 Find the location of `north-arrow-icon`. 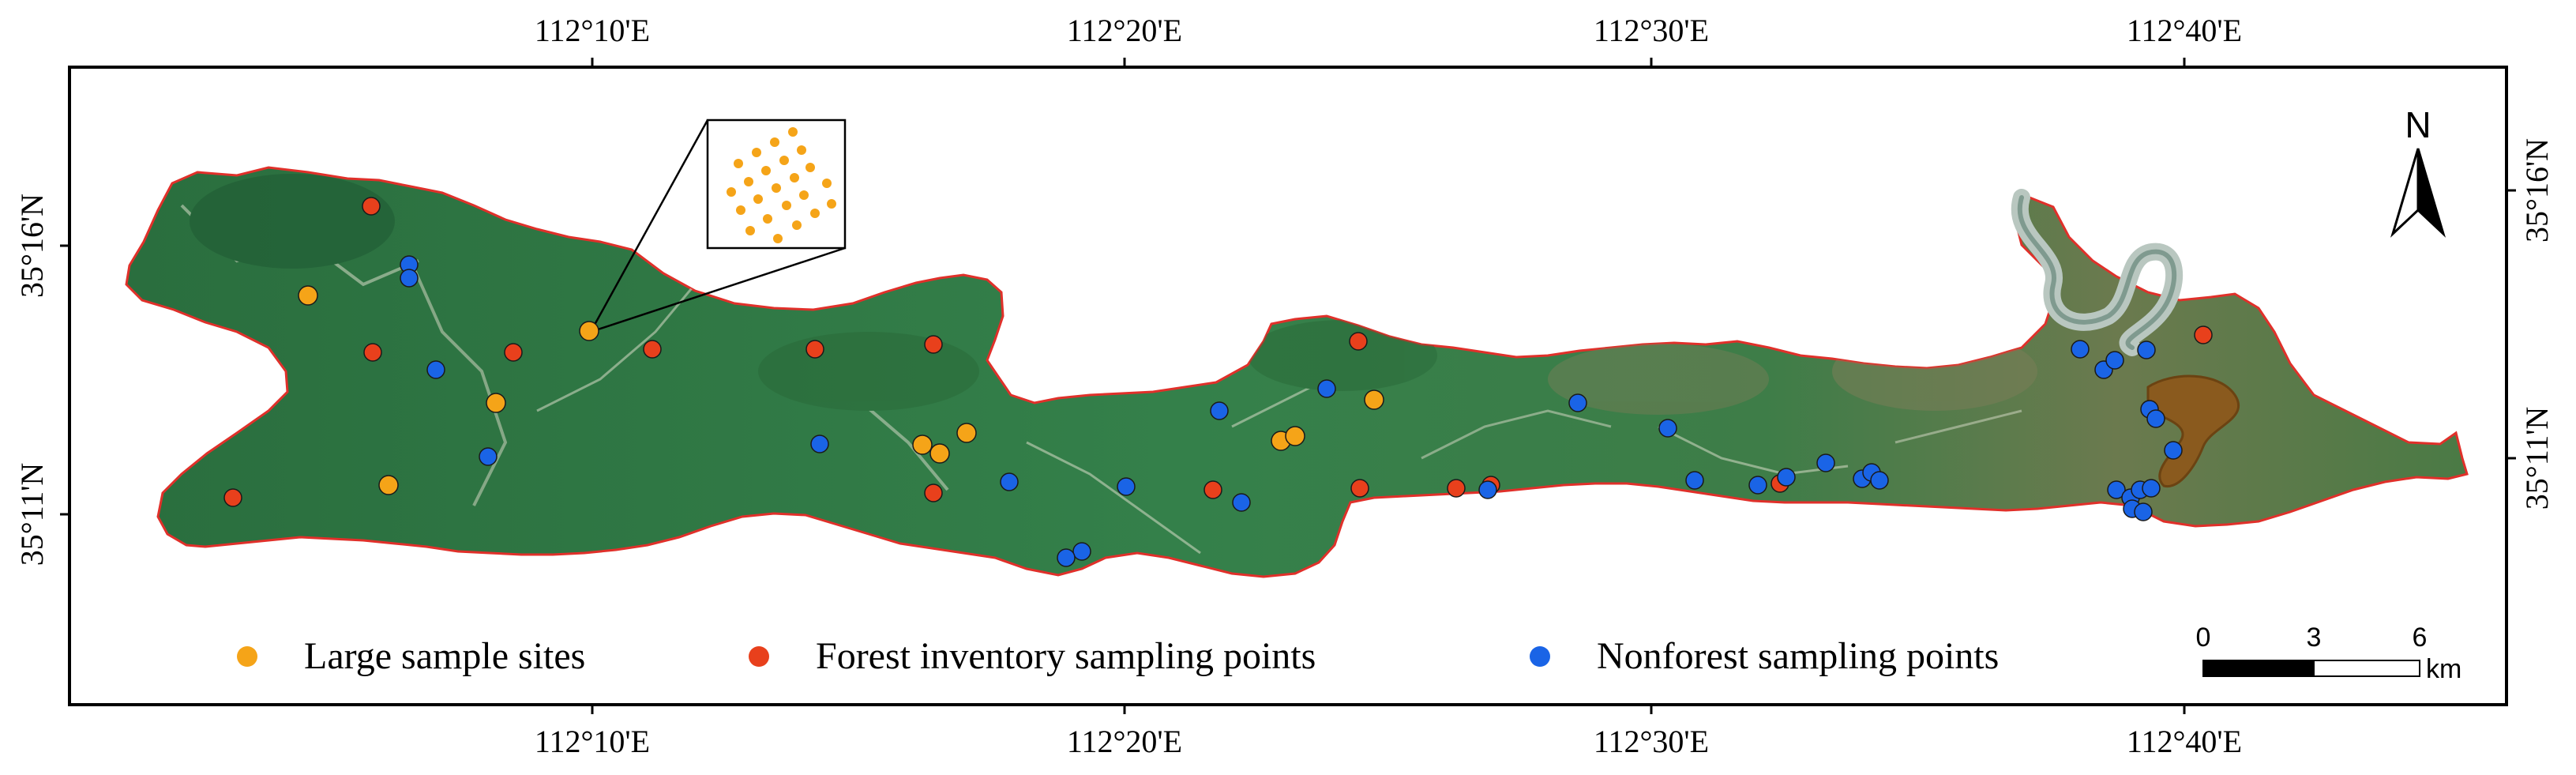

north-arrow-icon is located at coordinates (2405, 193).